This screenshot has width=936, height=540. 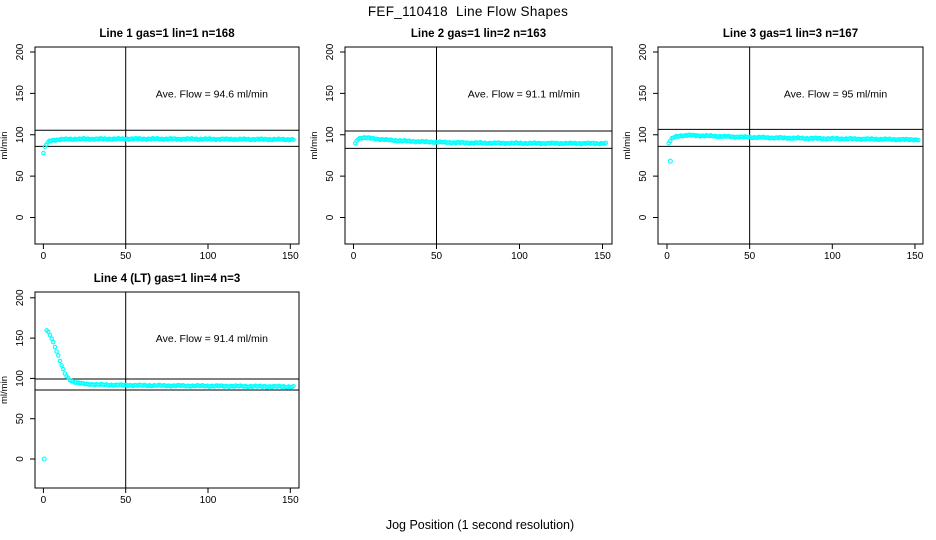 What do you see at coordinates (212, 339) in the screenshot?
I see `avg-flow-annotation: Ave. Flow = 91.4 ml/min` at bounding box center [212, 339].